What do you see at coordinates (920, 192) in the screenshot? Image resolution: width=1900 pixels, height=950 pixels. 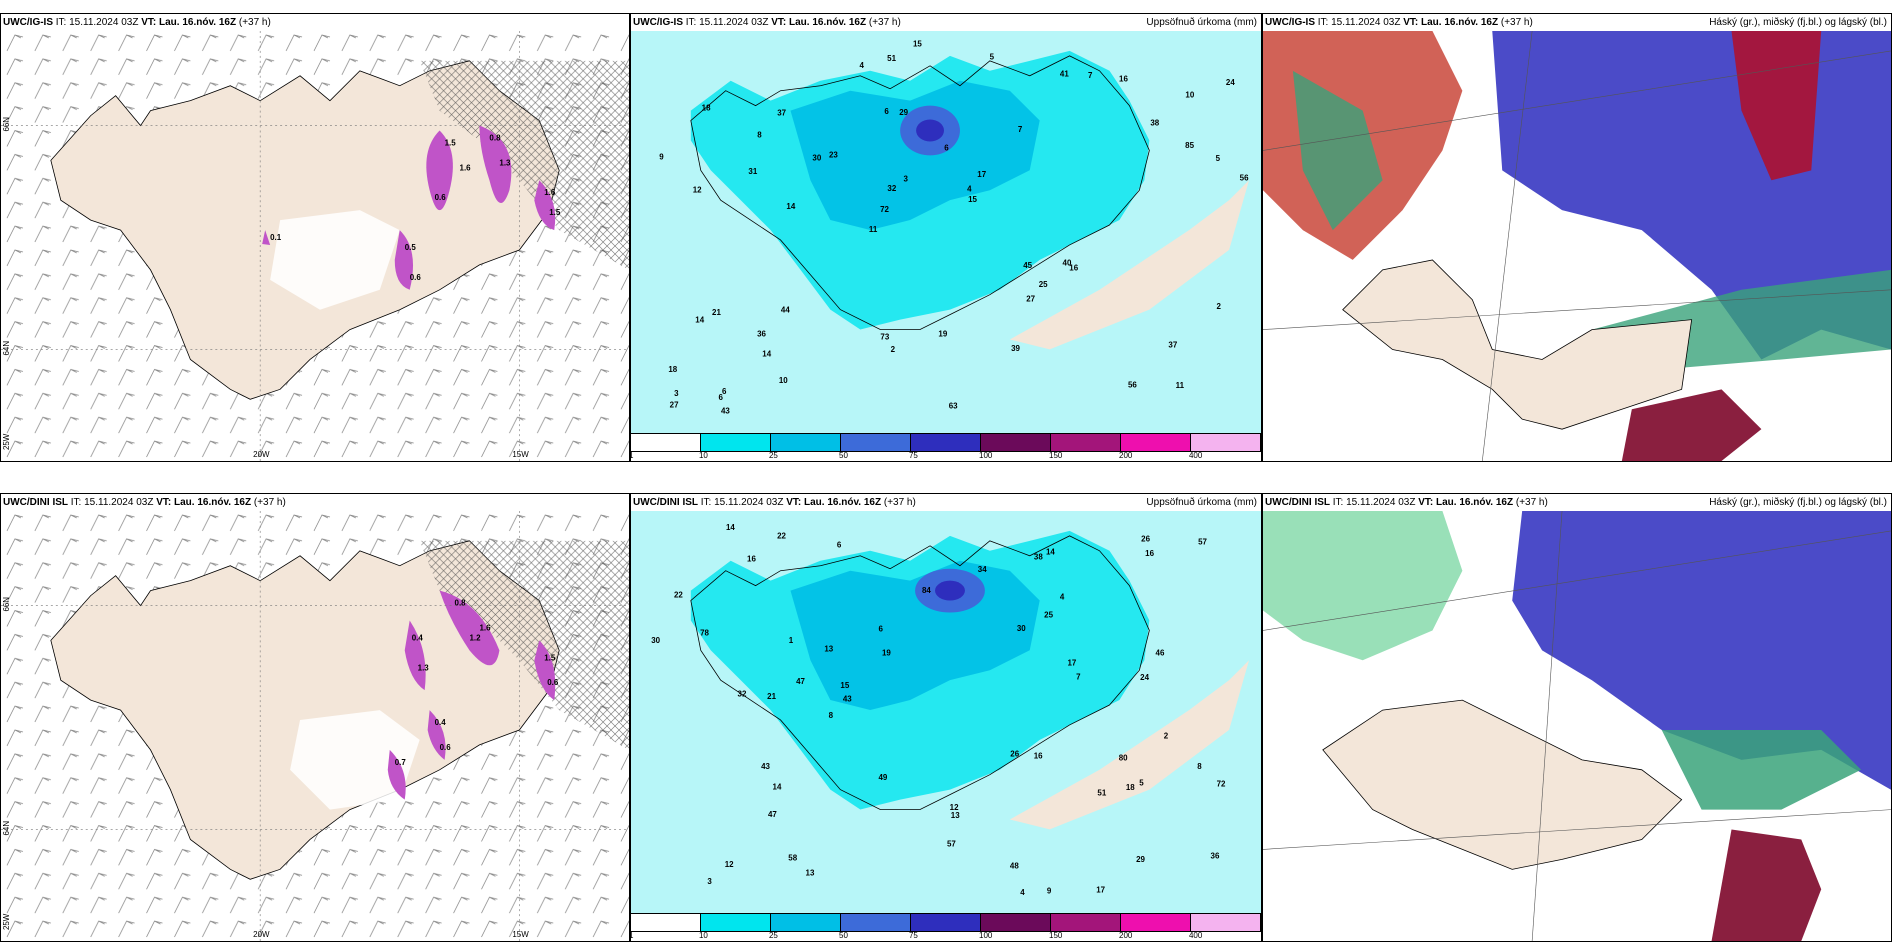 I see `iceland-outline` at bounding box center [920, 192].